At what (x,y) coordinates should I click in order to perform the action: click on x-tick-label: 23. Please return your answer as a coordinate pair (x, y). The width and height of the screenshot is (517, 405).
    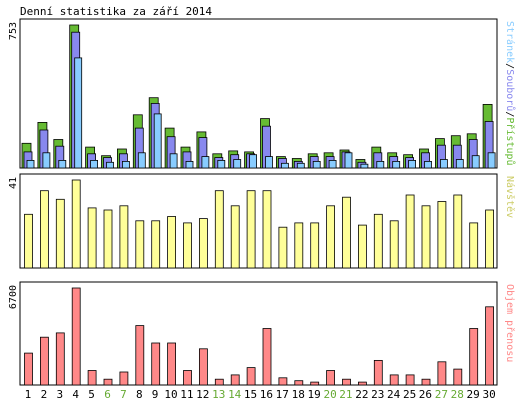
    Looking at the image, I should click on (377, 394).